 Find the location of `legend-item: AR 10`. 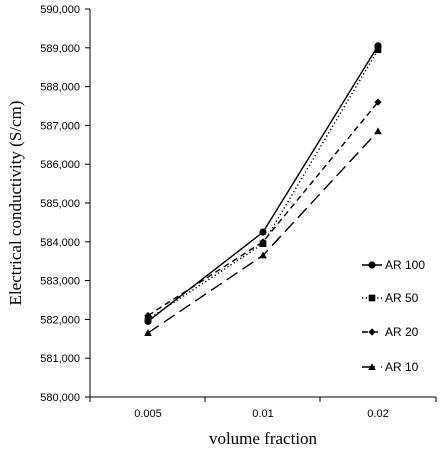

legend-item: AR 10 is located at coordinates (390, 367).